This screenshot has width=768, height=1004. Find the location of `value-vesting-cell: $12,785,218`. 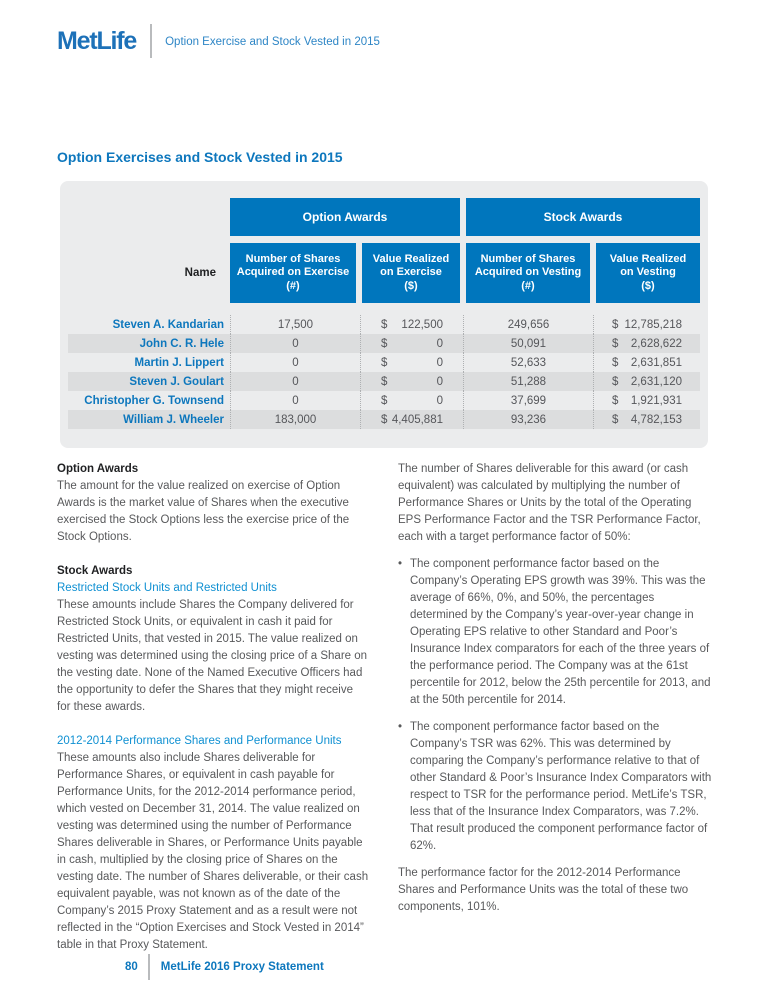

value-vesting-cell: $12,785,218 is located at coordinates (646, 324).